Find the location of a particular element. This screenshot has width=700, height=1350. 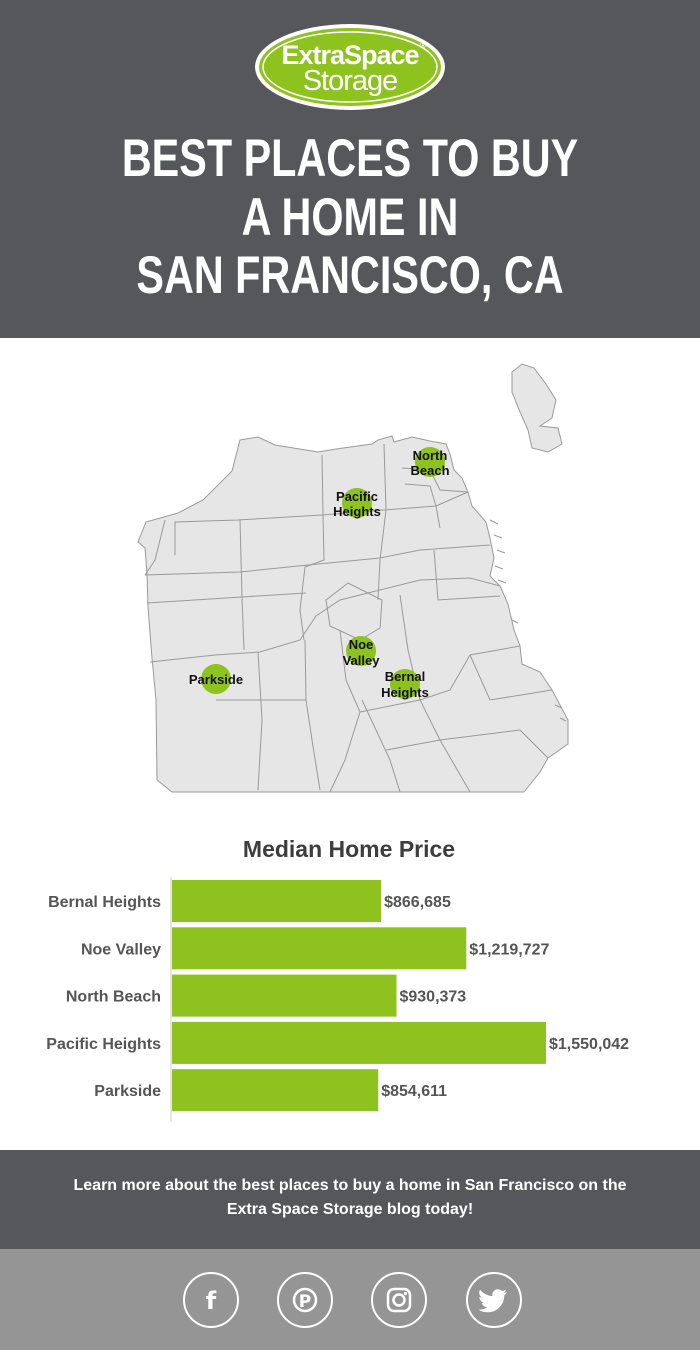

twitter-icon is located at coordinates (492, 1301).